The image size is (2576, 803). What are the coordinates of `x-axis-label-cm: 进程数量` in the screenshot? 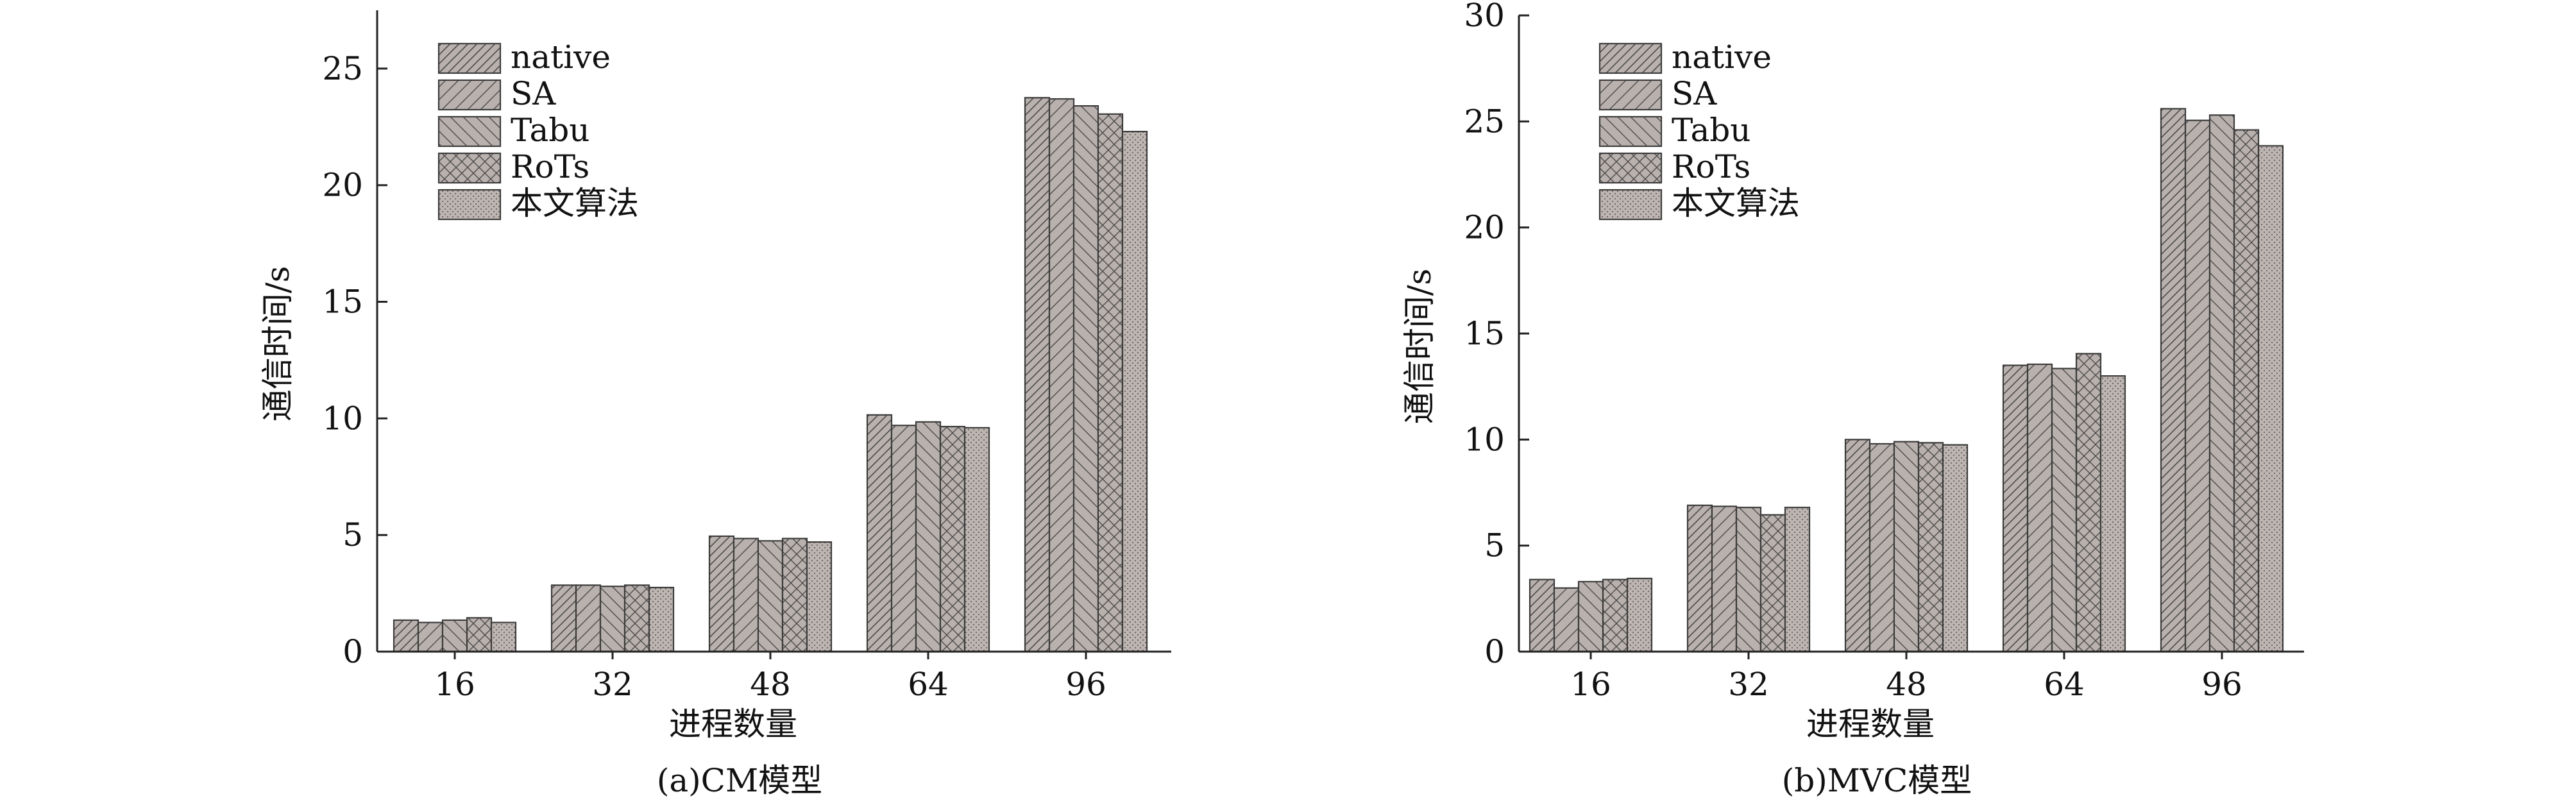 It's located at (733, 724).